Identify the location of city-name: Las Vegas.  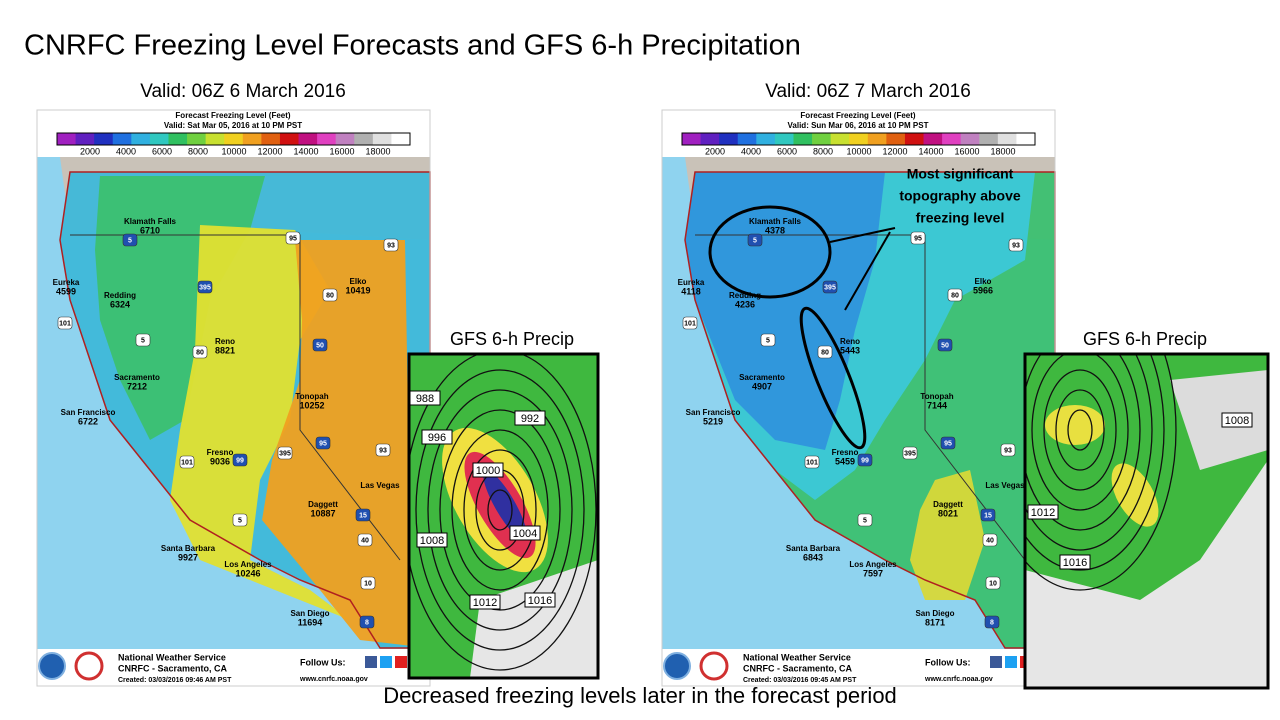
(380, 485).